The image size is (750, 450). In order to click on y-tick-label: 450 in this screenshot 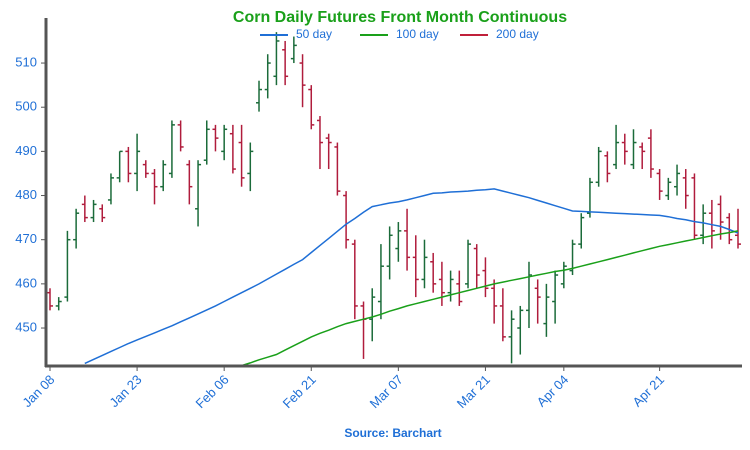, I will do `click(26, 326)`.